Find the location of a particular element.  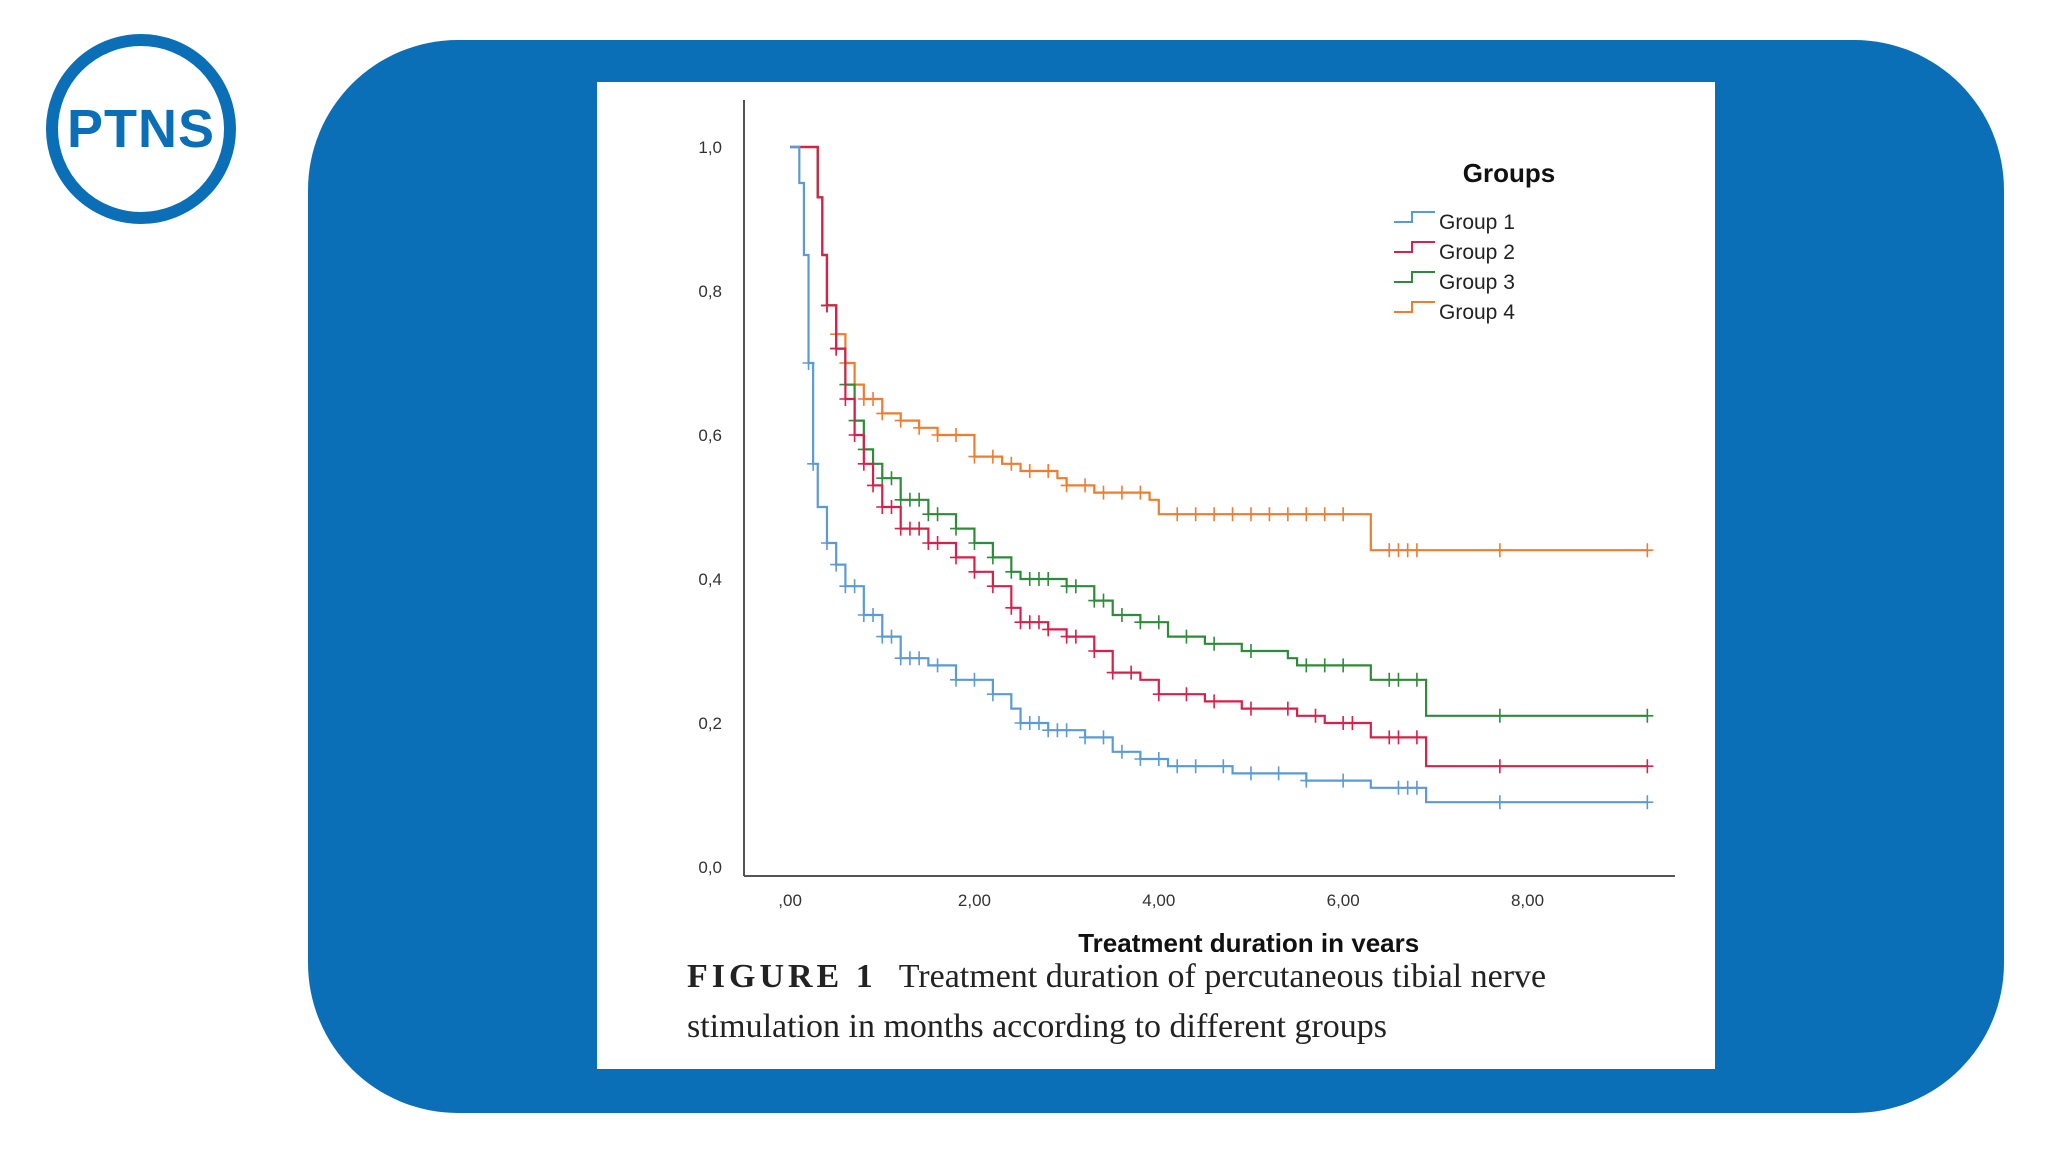

x-tick-label: 6,00 is located at coordinates (1343, 900).